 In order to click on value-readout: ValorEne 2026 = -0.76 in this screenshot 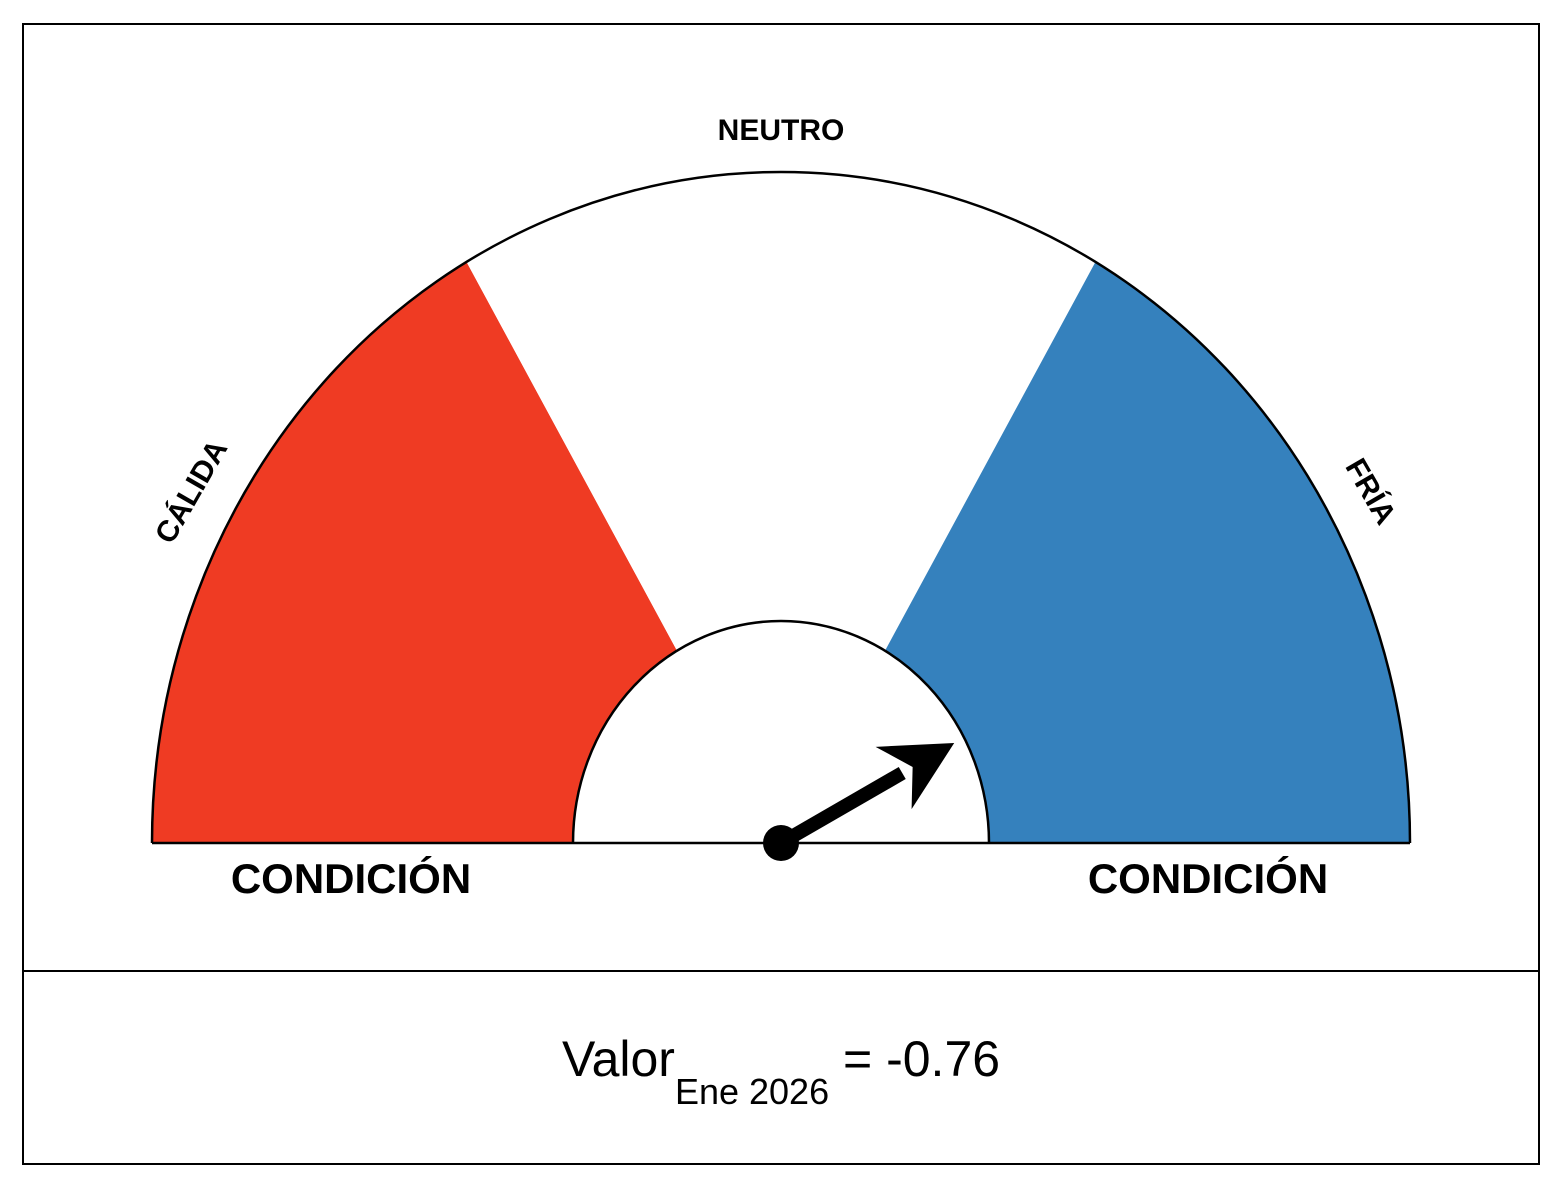, I will do `click(781, 1071)`.